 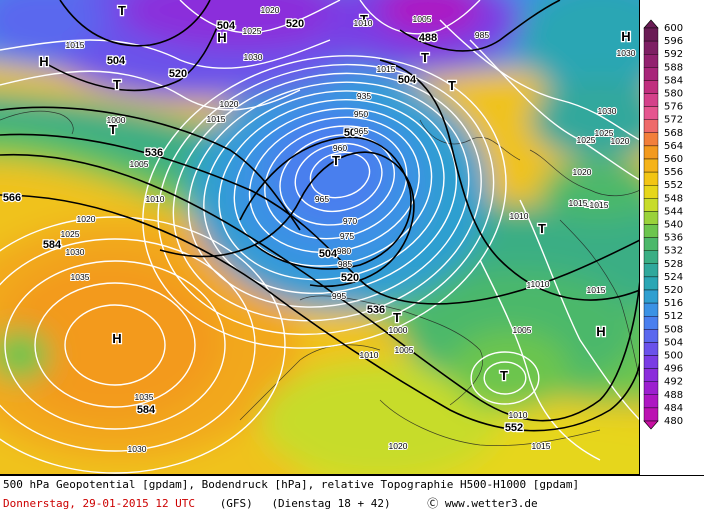 I want to click on legend-label: 552, so click(x=673, y=185).